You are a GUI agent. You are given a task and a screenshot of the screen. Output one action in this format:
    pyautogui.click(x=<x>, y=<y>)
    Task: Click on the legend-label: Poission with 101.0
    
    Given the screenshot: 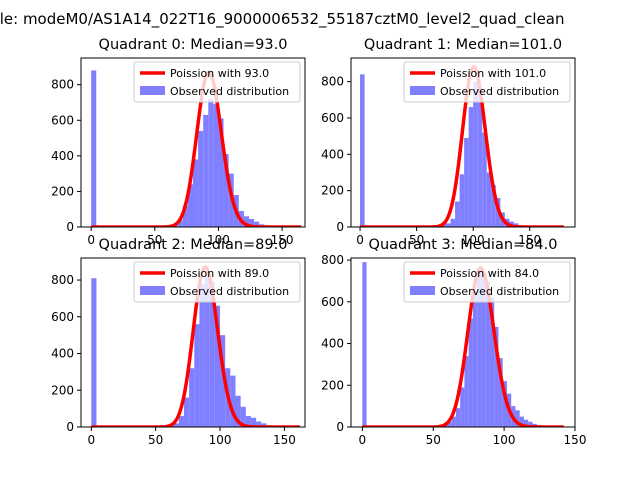 What is the action you would take?
    pyautogui.click(x=493, y=73)
    